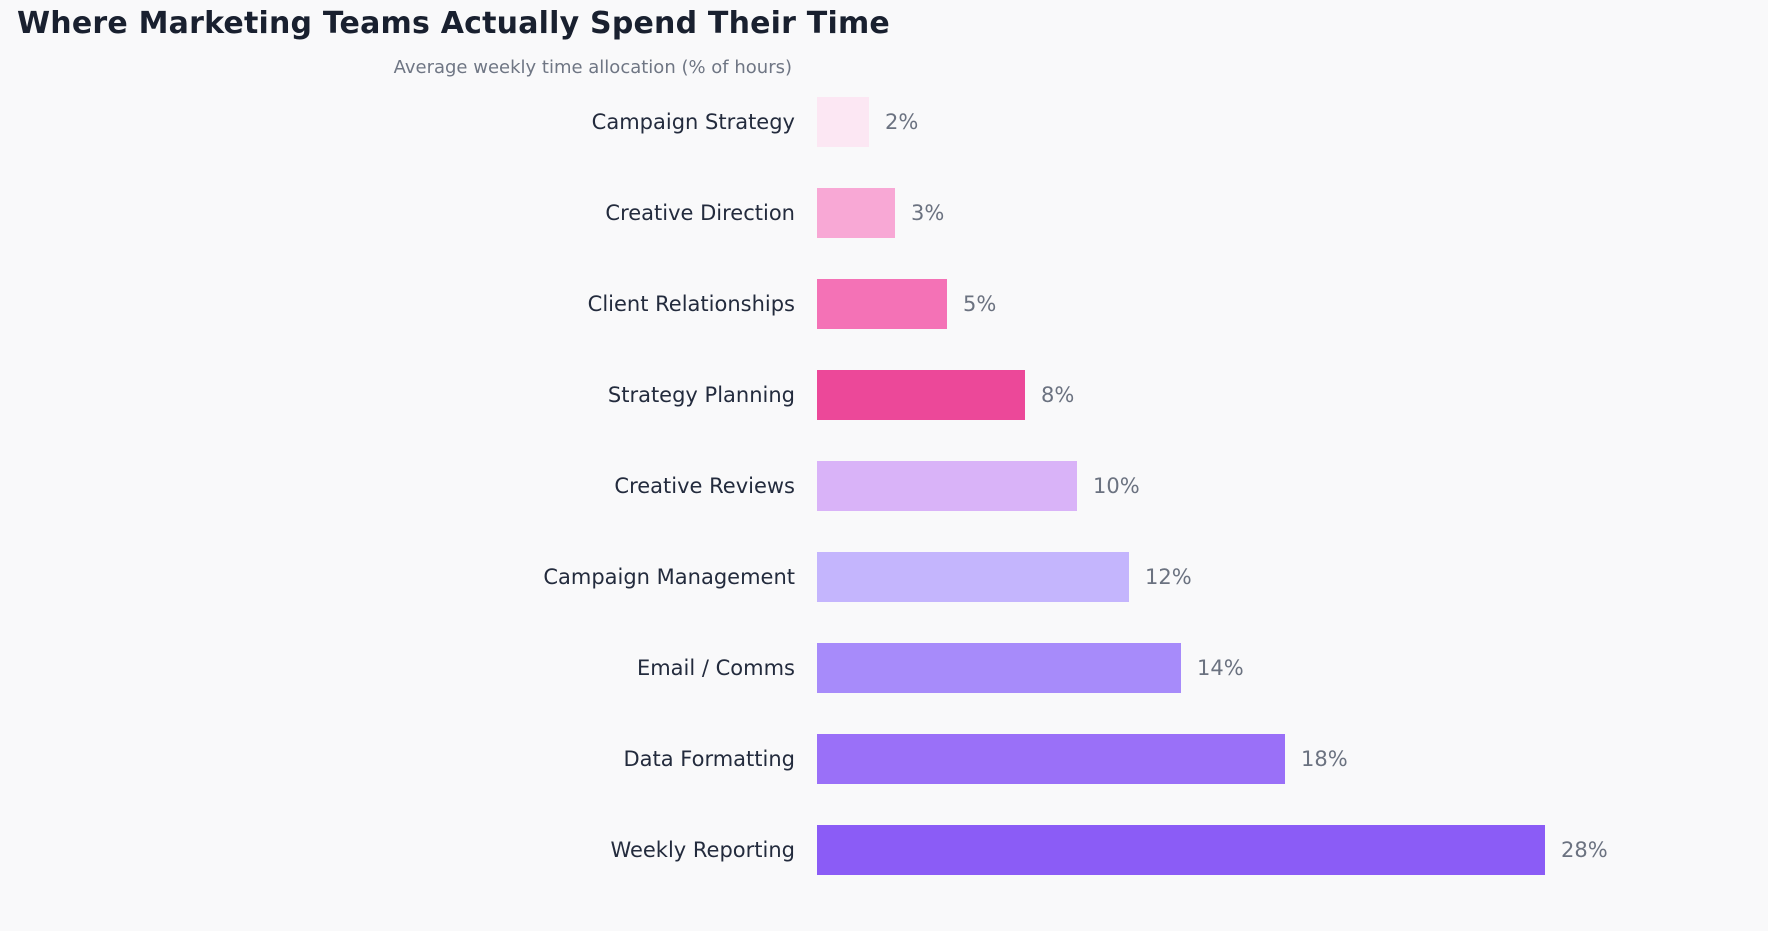  I want to click on value-label: 18%, so click(1324, 759).